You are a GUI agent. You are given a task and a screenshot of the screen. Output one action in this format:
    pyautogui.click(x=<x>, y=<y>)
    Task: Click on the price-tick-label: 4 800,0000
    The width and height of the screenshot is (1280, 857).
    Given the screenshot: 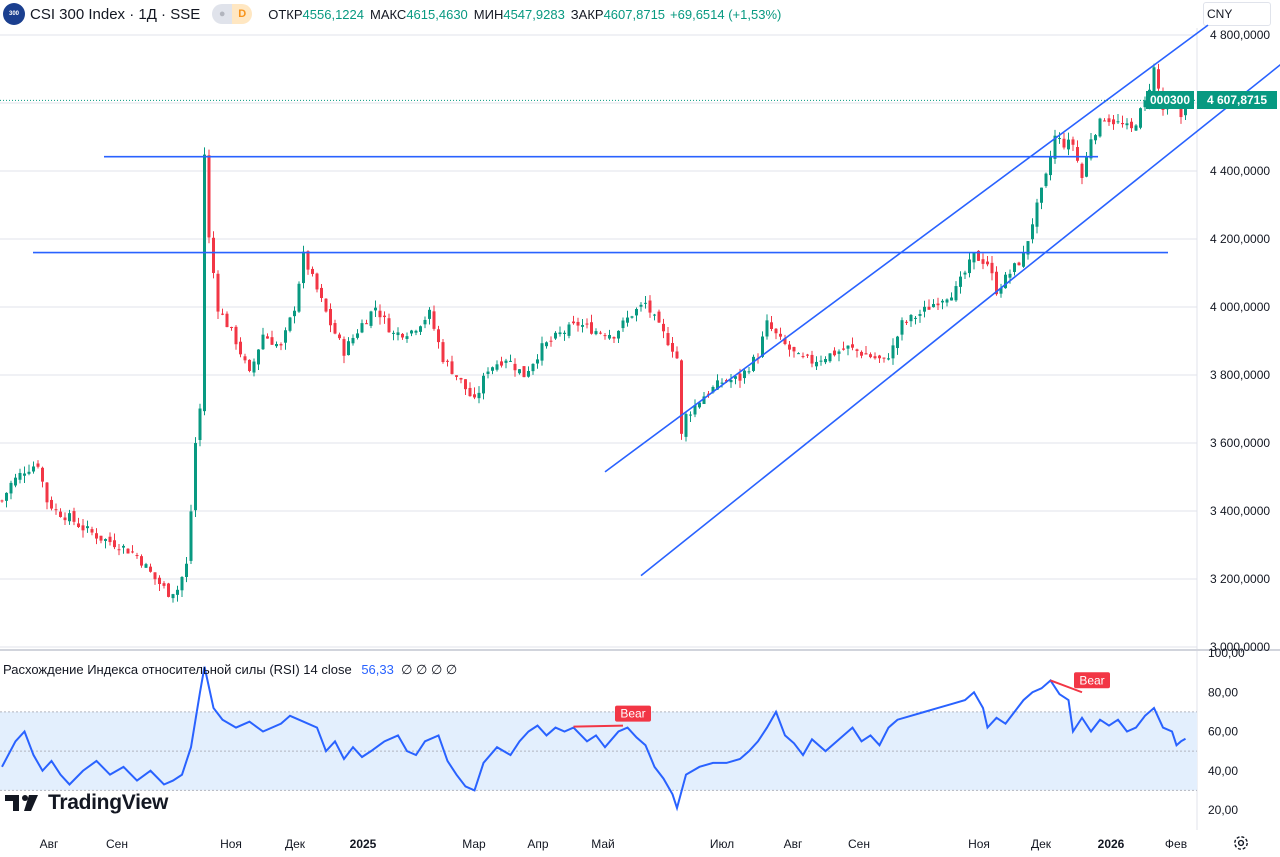 What is the action you would take?
    pyautogui.click(x=1240, y=35)
    